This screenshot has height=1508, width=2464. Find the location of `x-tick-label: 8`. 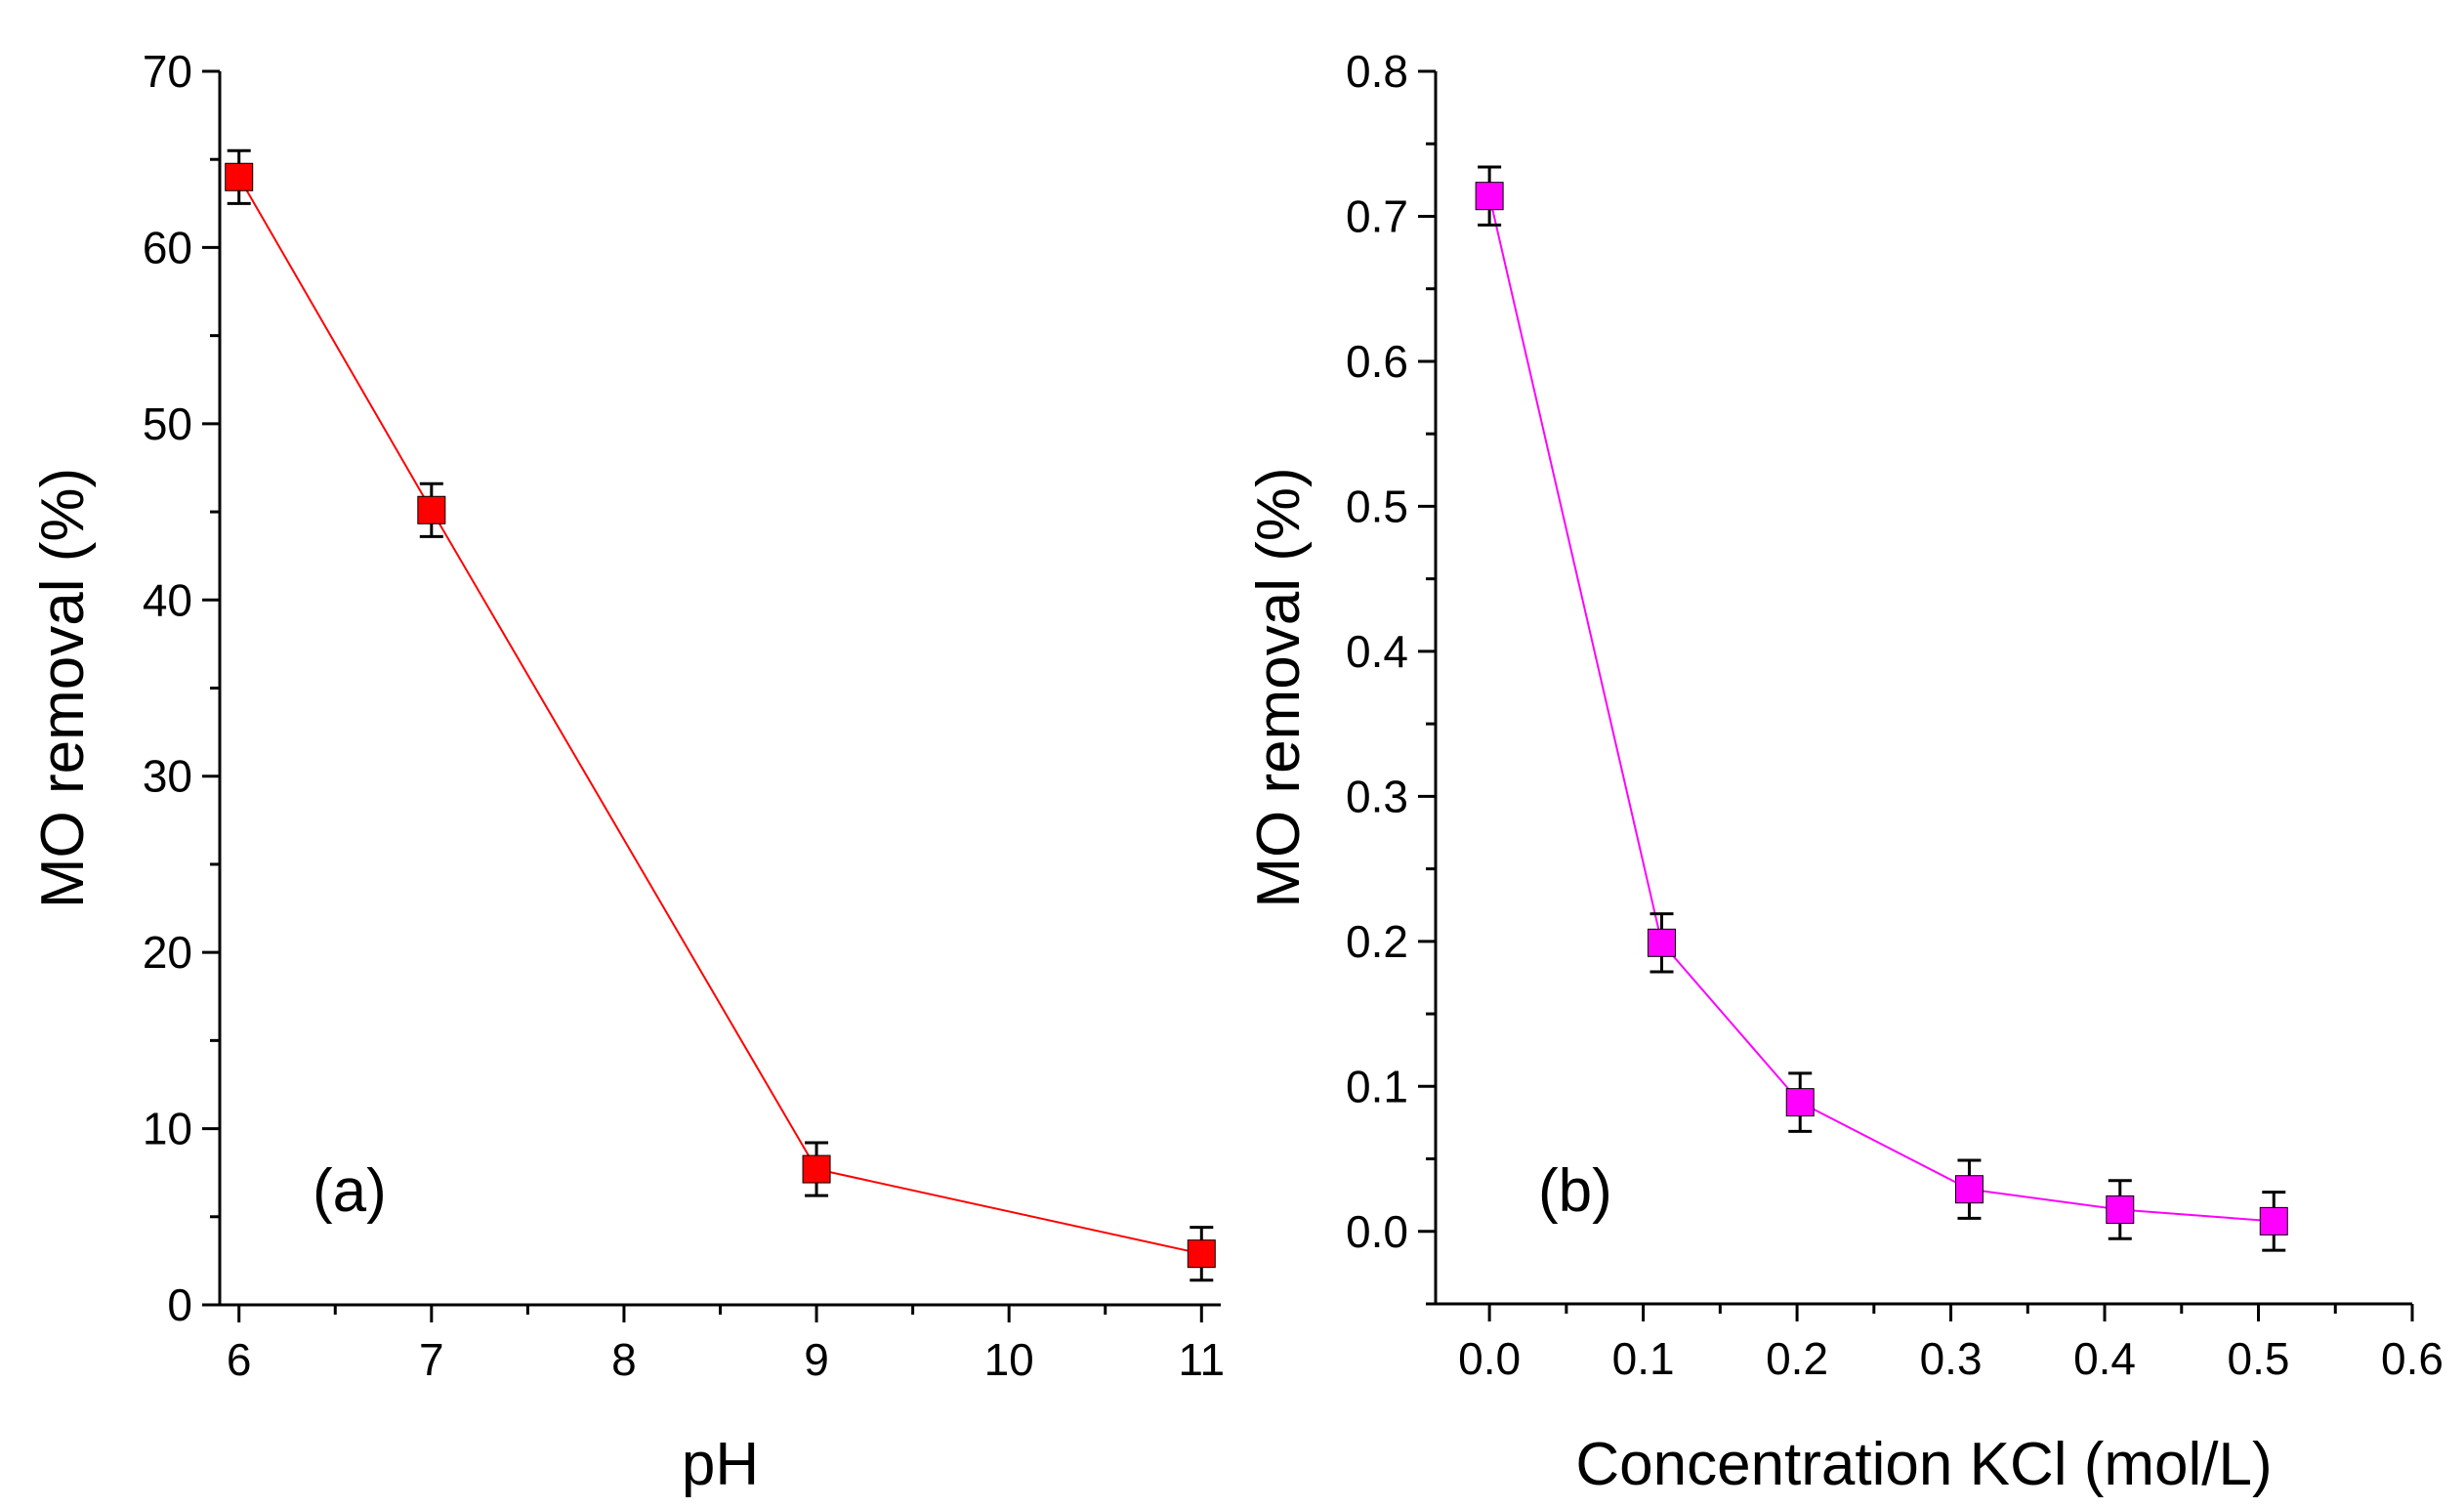

x-tick-label: 8 is located at coordinates (624, 1360).